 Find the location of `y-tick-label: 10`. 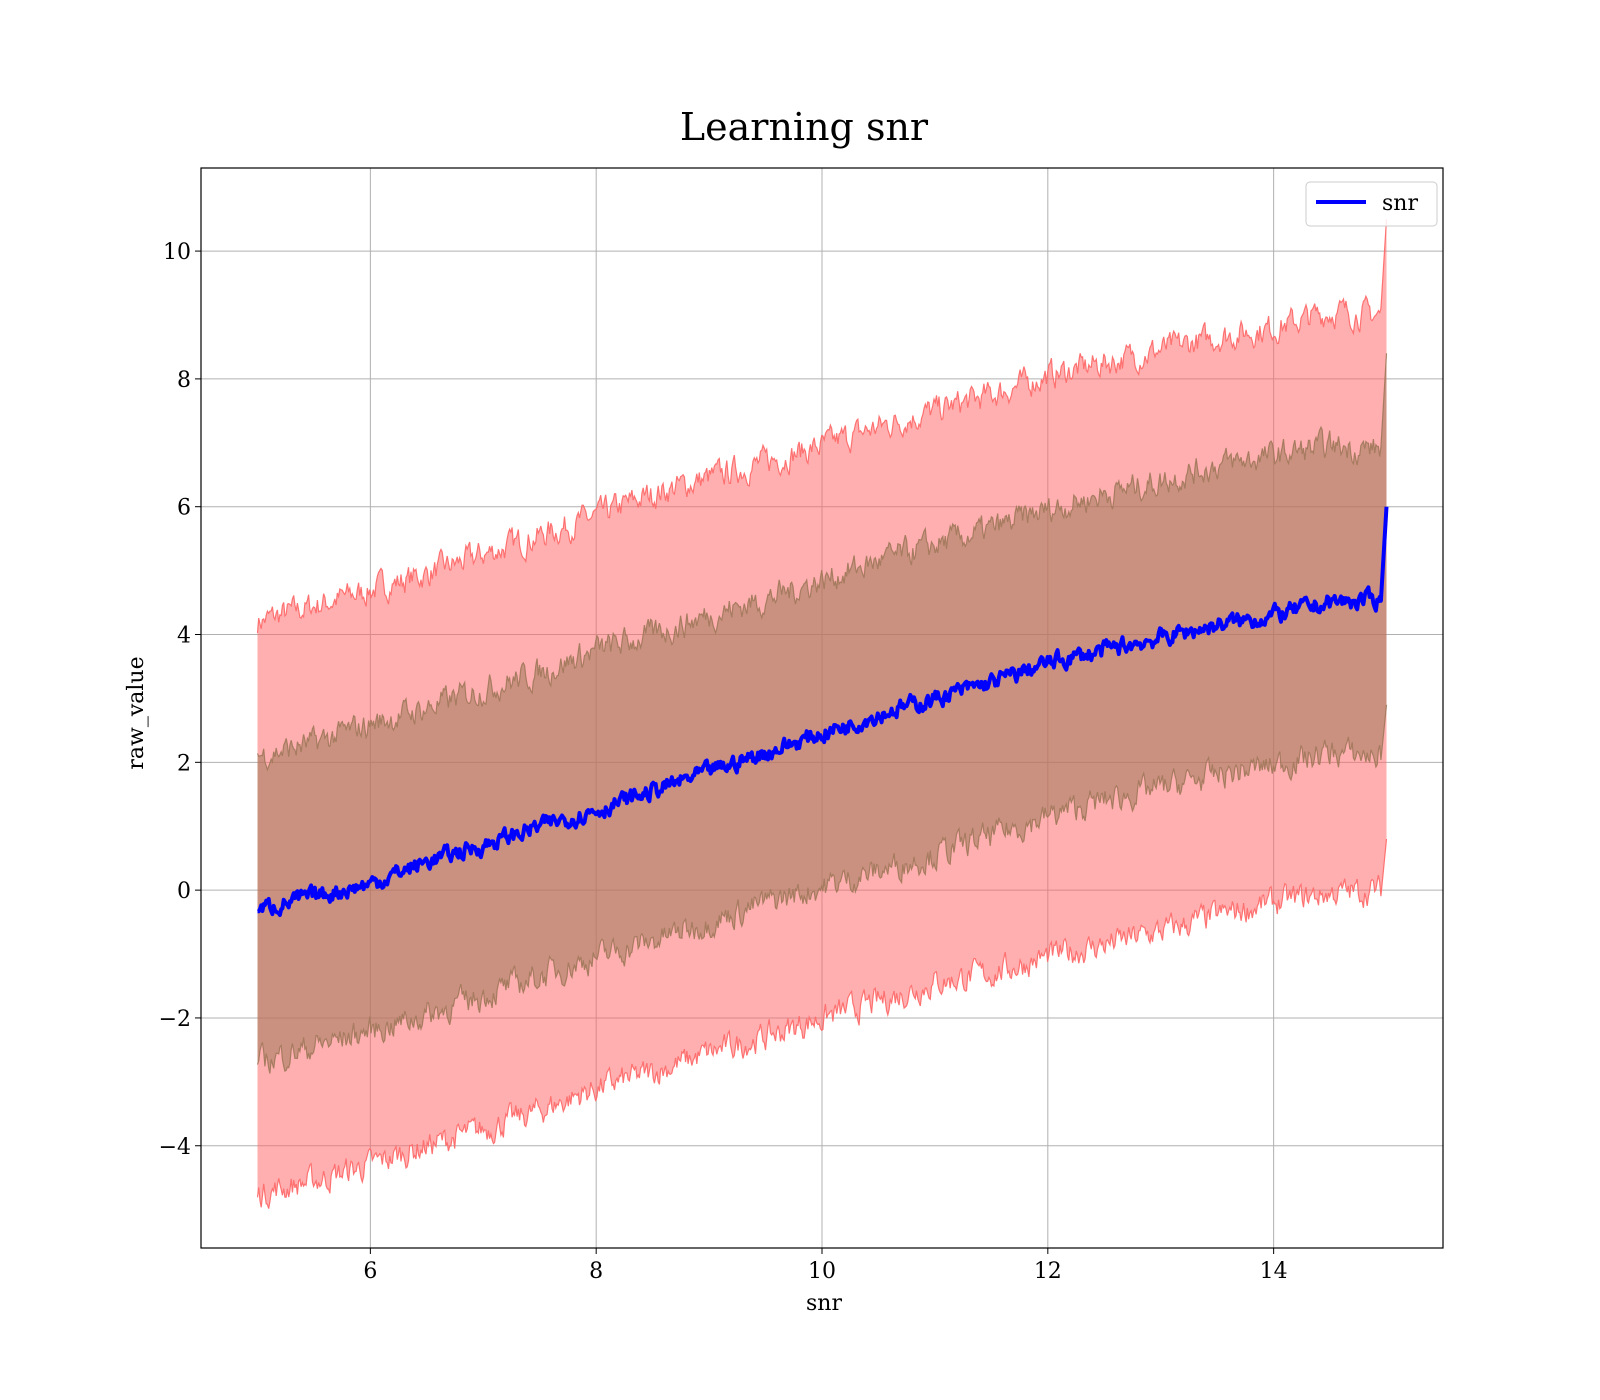

y-tick-label: 10 is located at coordinates (177, 252).